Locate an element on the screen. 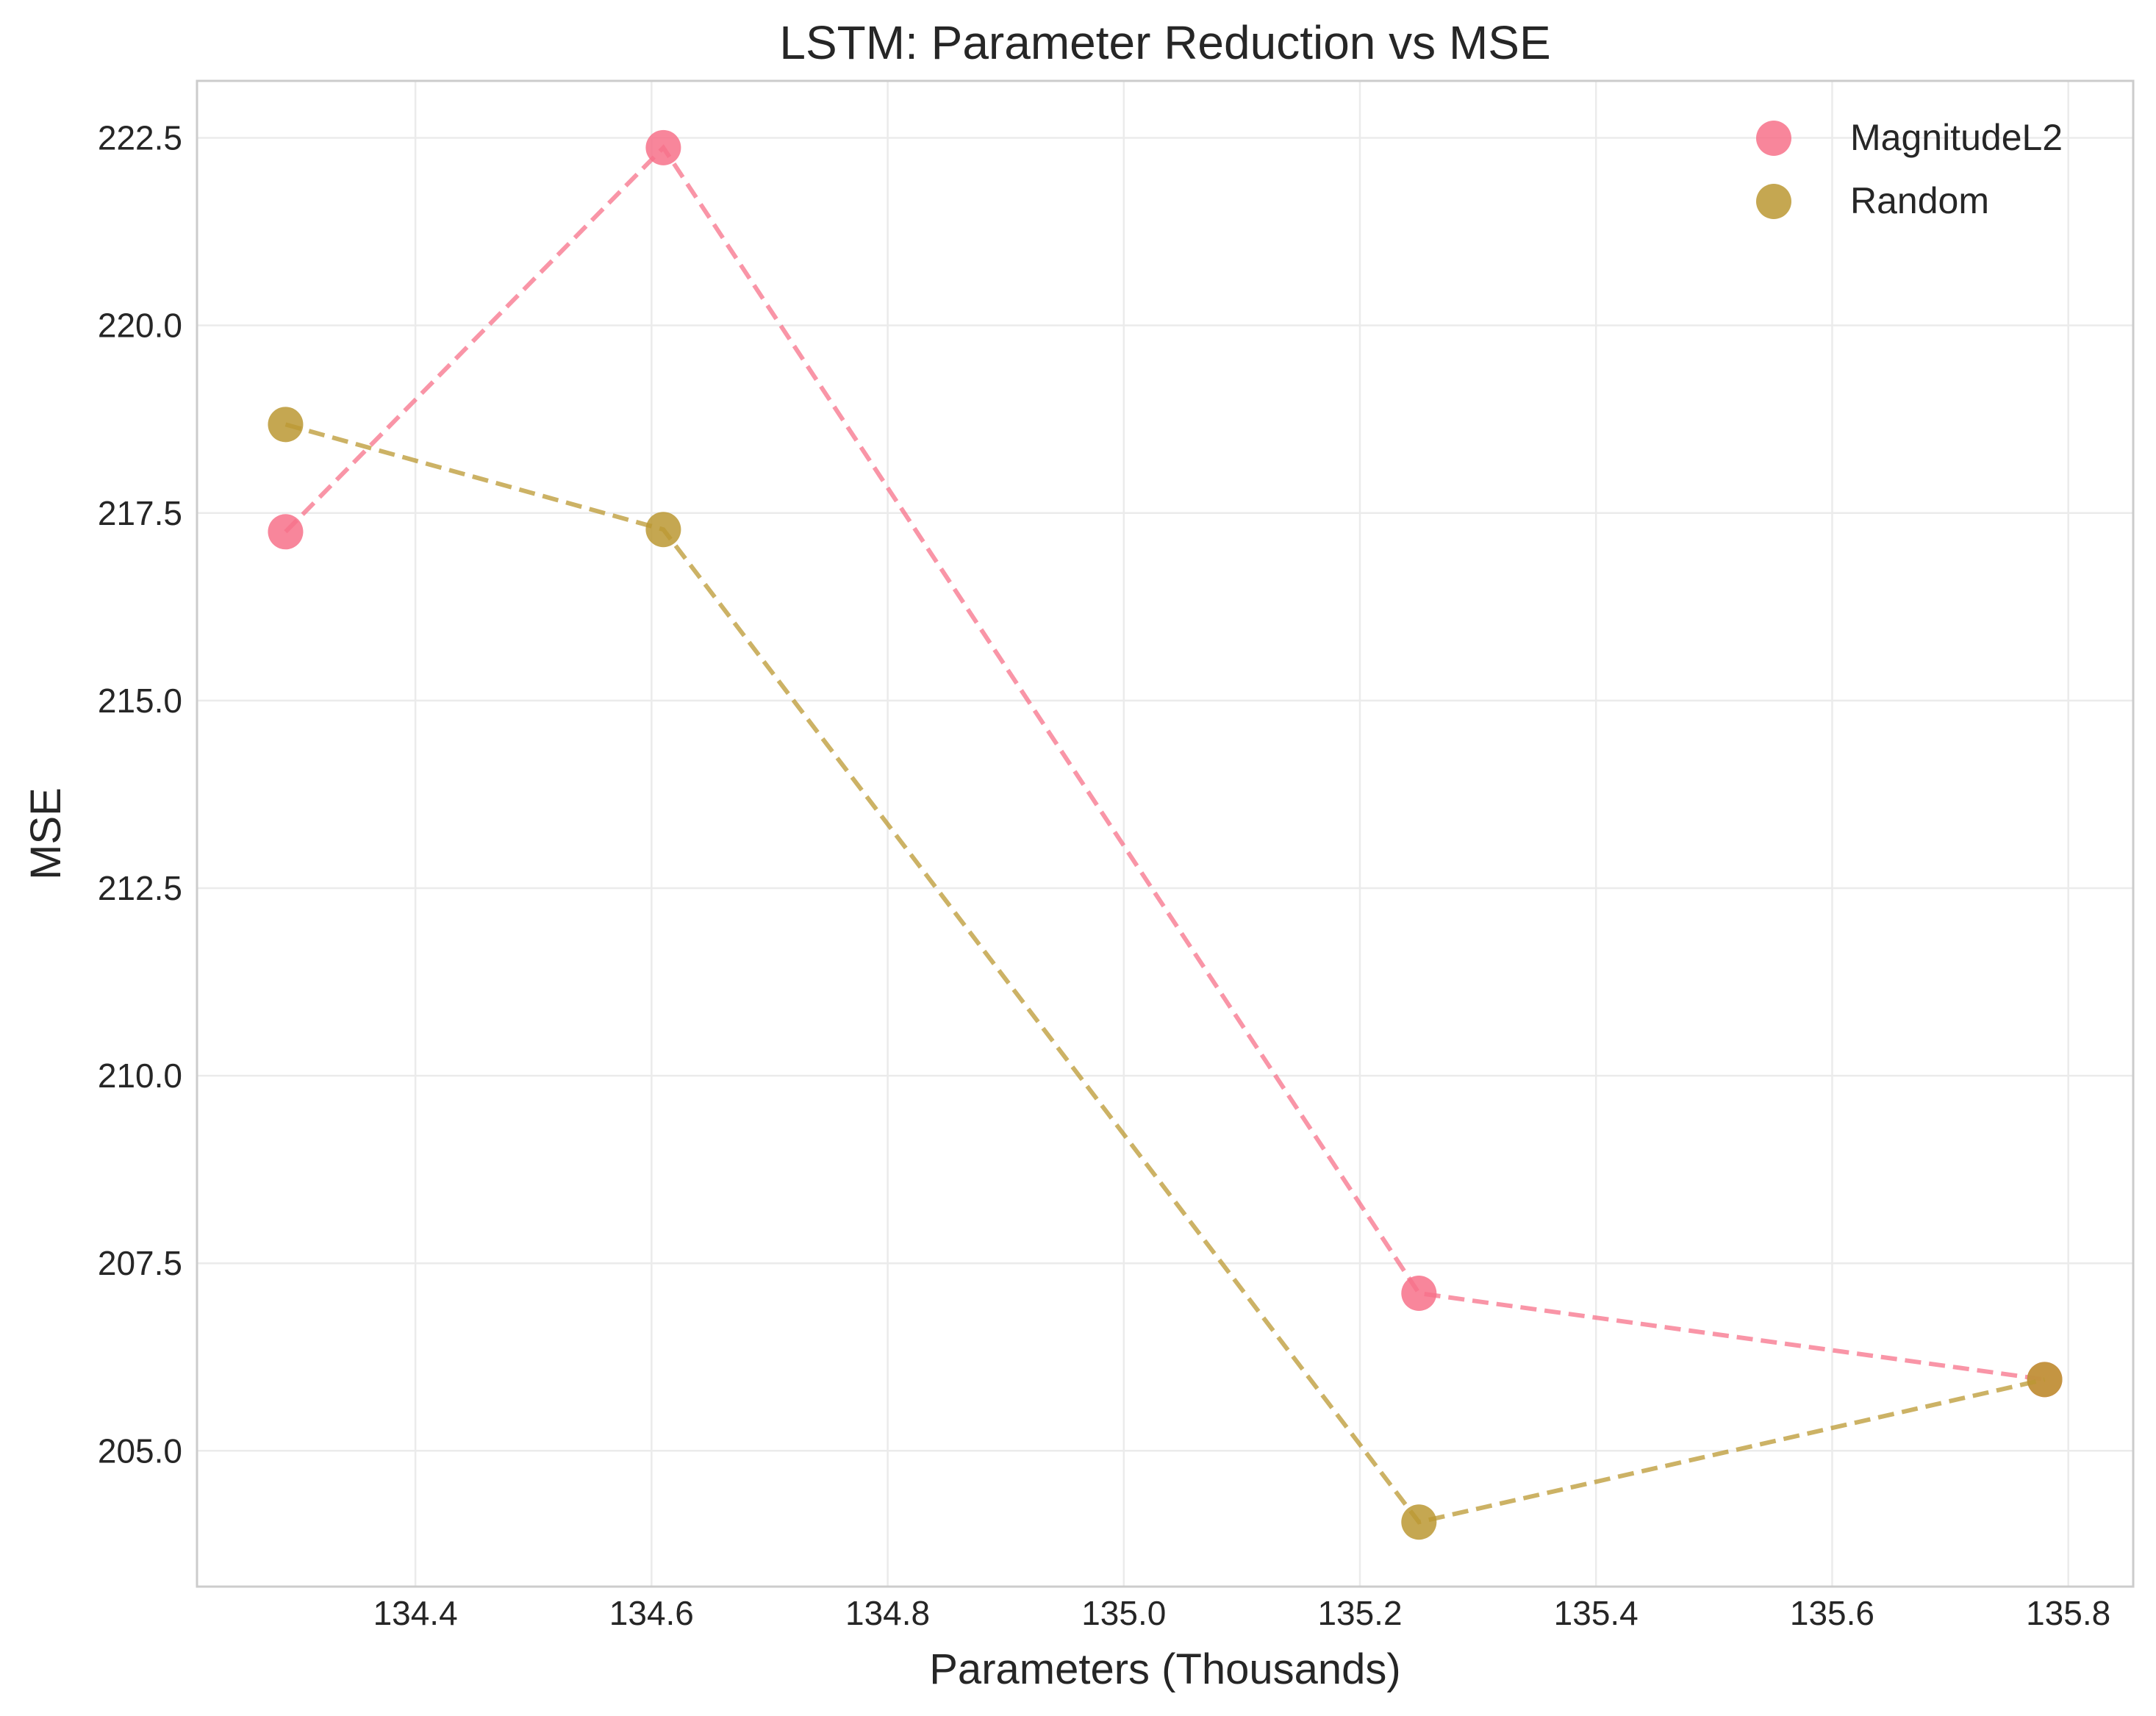 The image size is (2156, 1716). x-tick-label: 134.8 is located at coordinates (888, 1613).